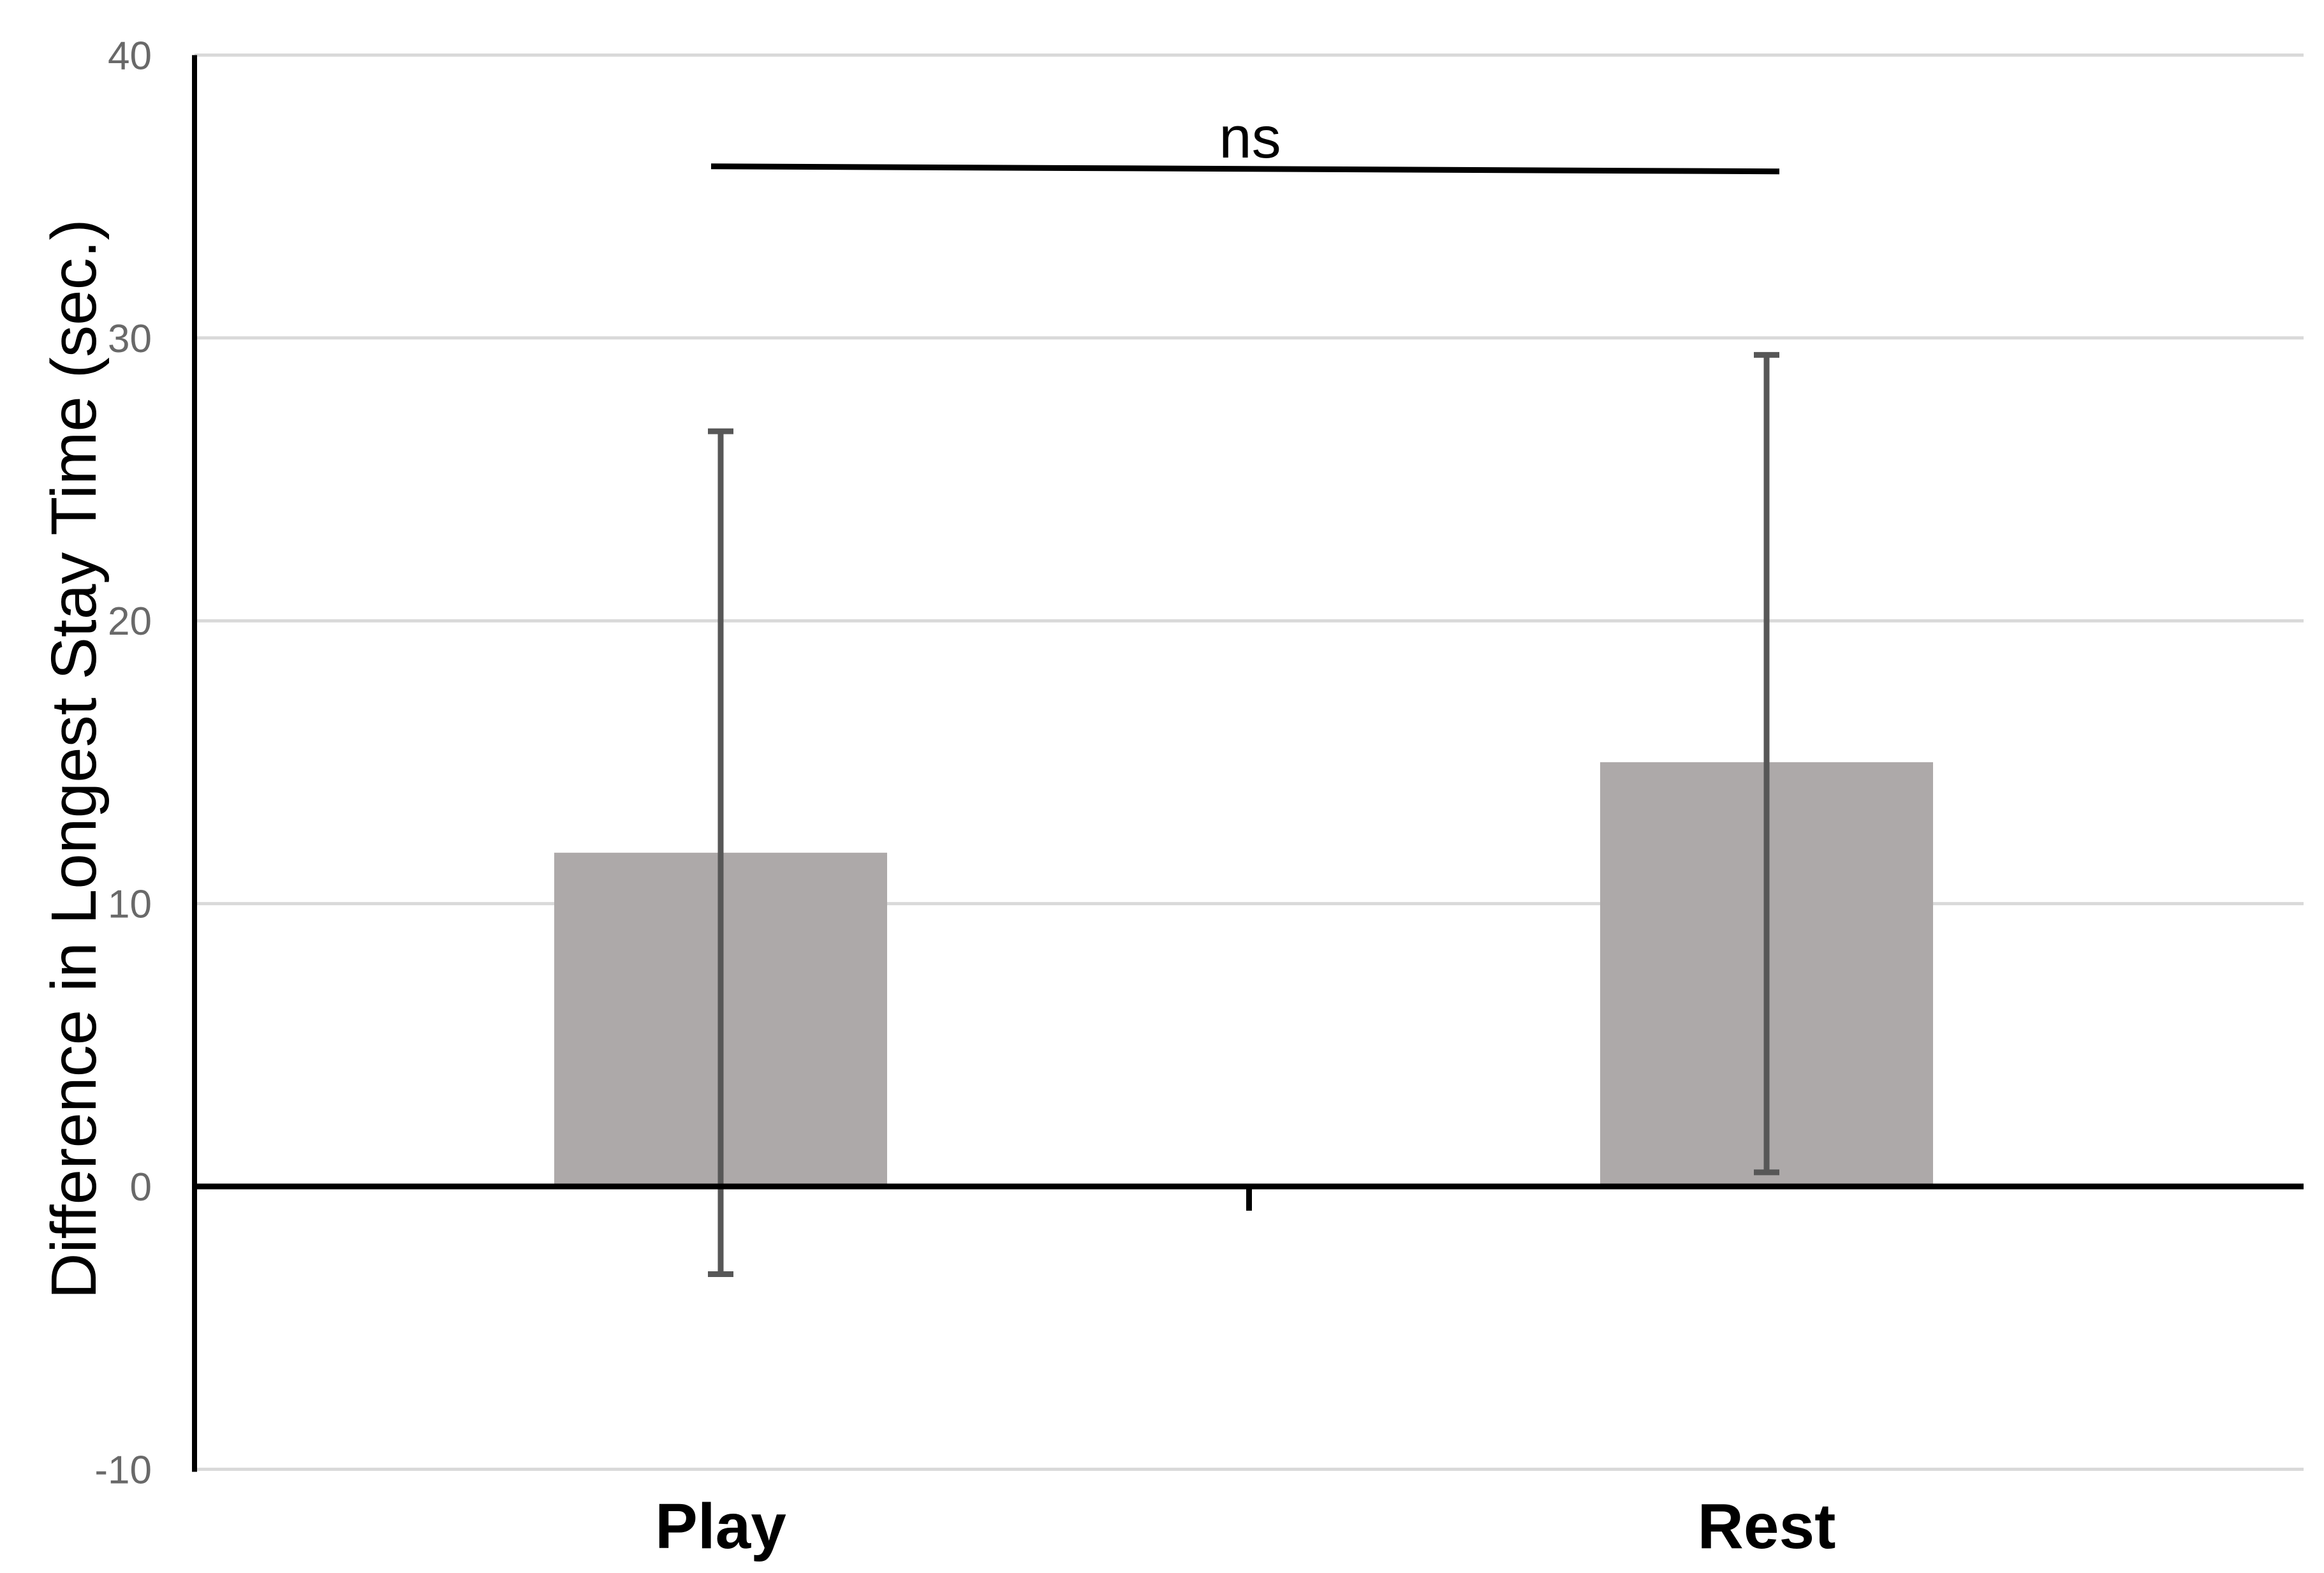 Image resolution: width=2324 pixels, height=1573 pixels. What do you see at coordinates (130, 56) in the screenshot?
I see `y-tick-label-40: 40` at bounding box center [130, 56].